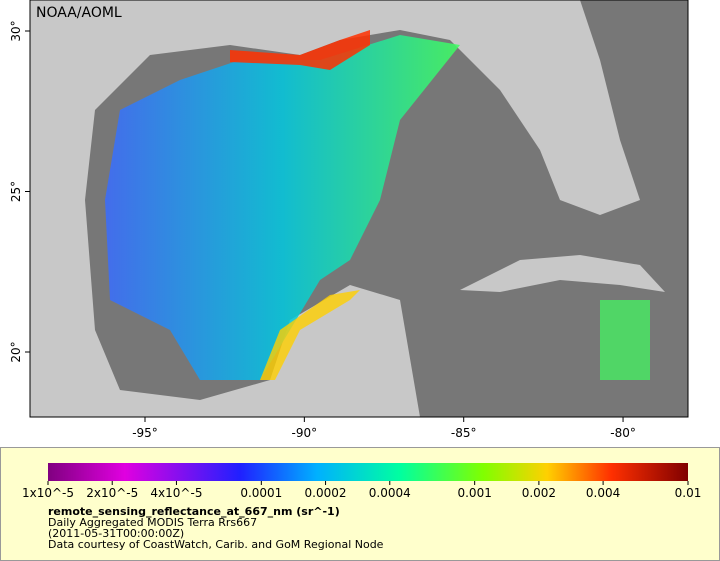  What do you see at coordinates (79, 13) in the screenshot?
I see `credit: NOAA/AOML` at bounding box center [79, 13].